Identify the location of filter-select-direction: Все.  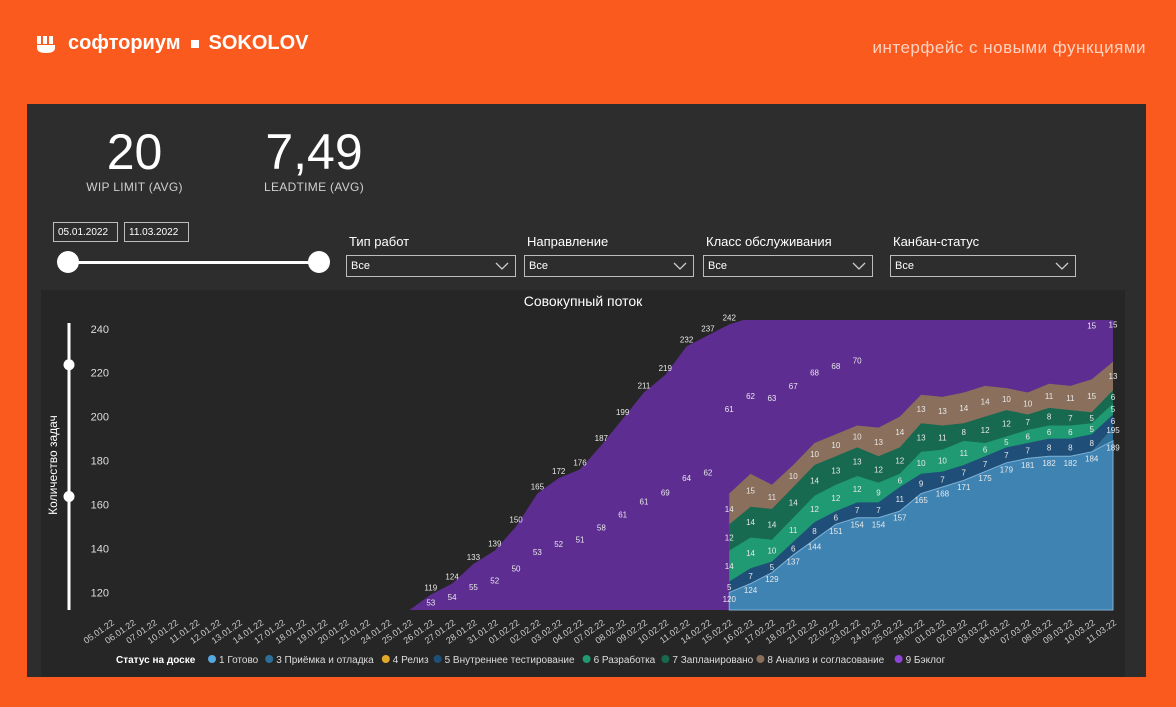
(609, 266).